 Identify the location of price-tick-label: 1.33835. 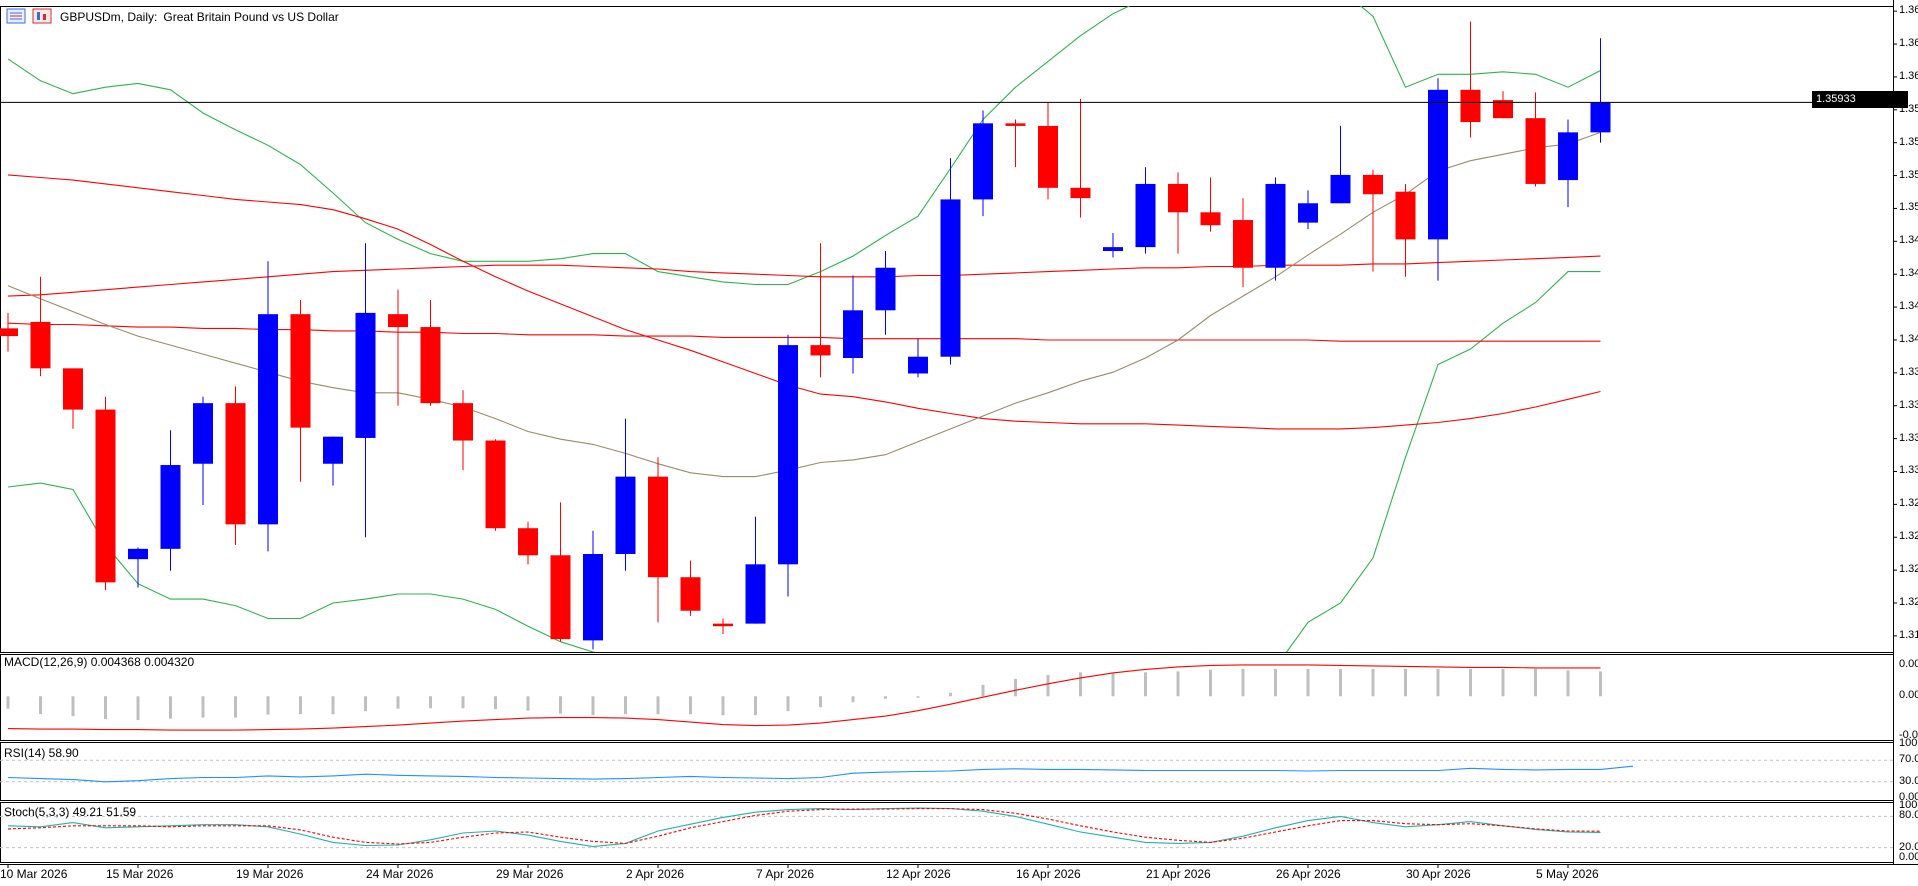
(1908, 371).